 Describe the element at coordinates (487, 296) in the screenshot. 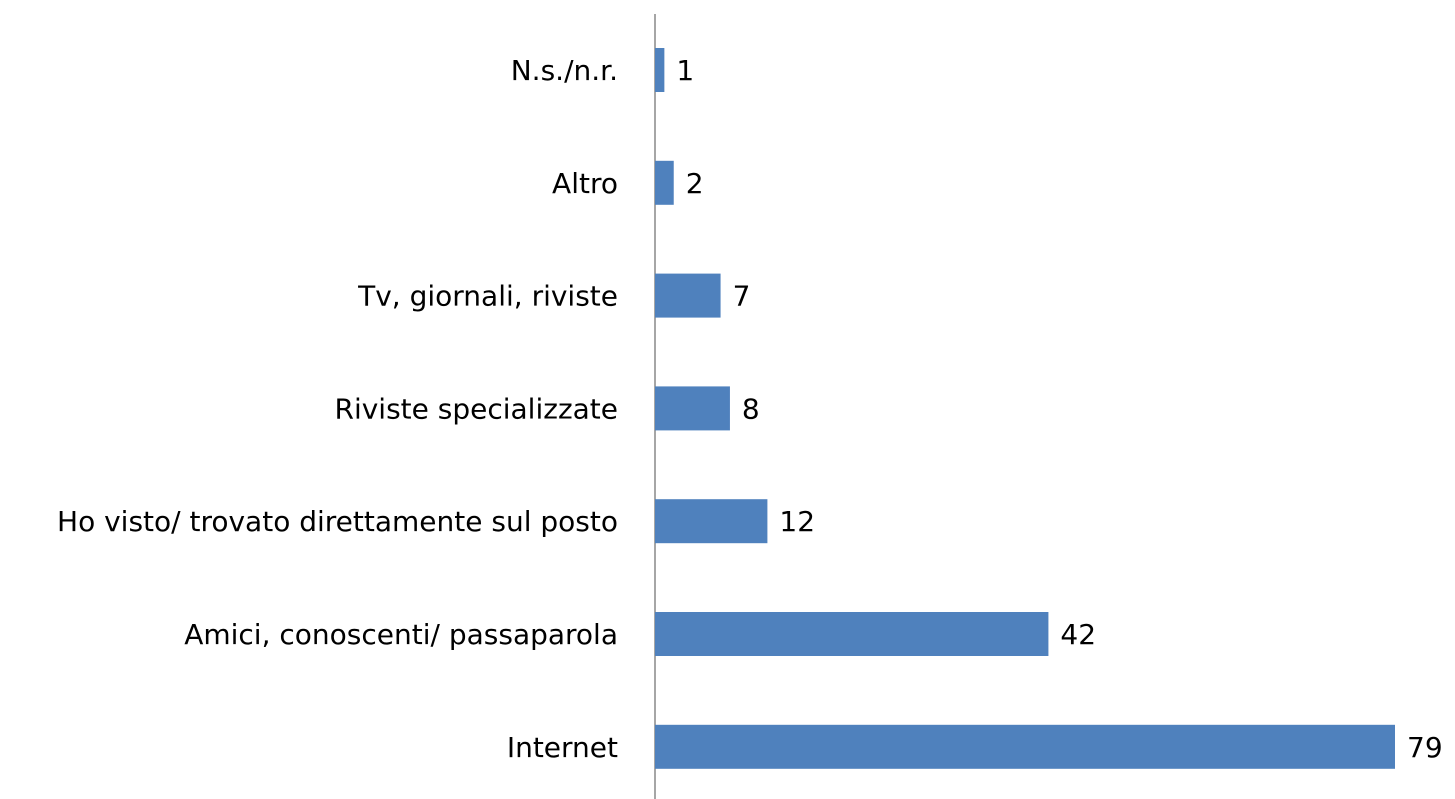

I see `category-label: Tv, giornali, riviste` at that location.